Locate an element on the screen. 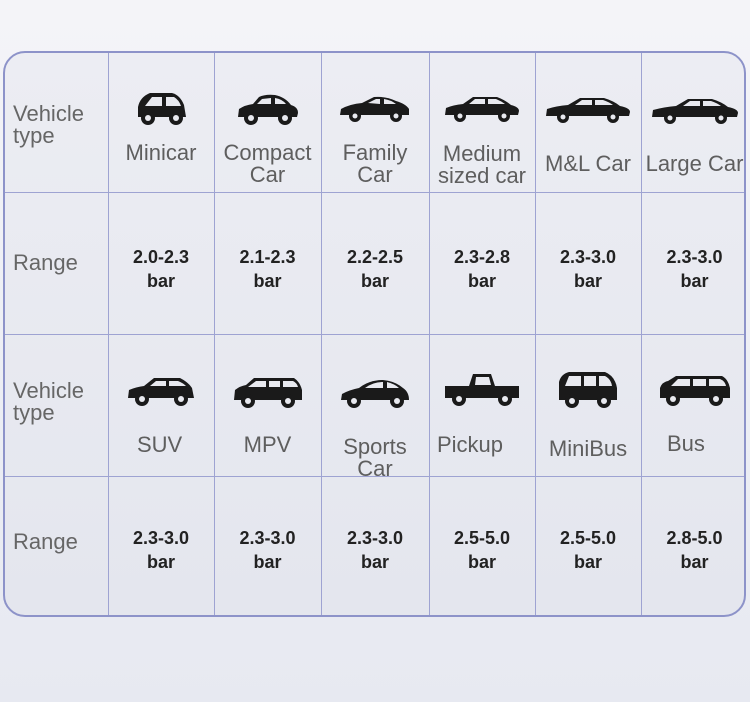  pickup-icon is located at coordinates (482, 392).